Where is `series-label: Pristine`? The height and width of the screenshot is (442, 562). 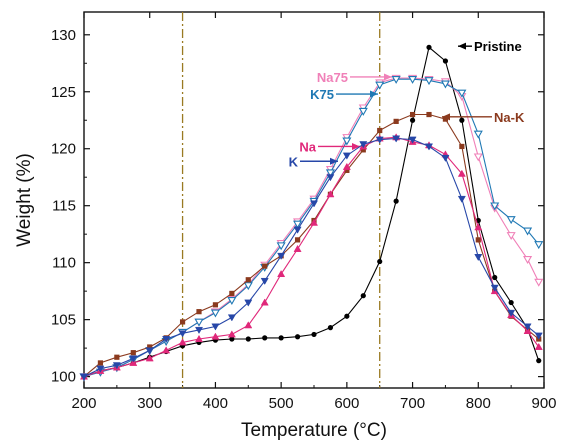 series-label: Pristine is located at coordinates (498, 46).